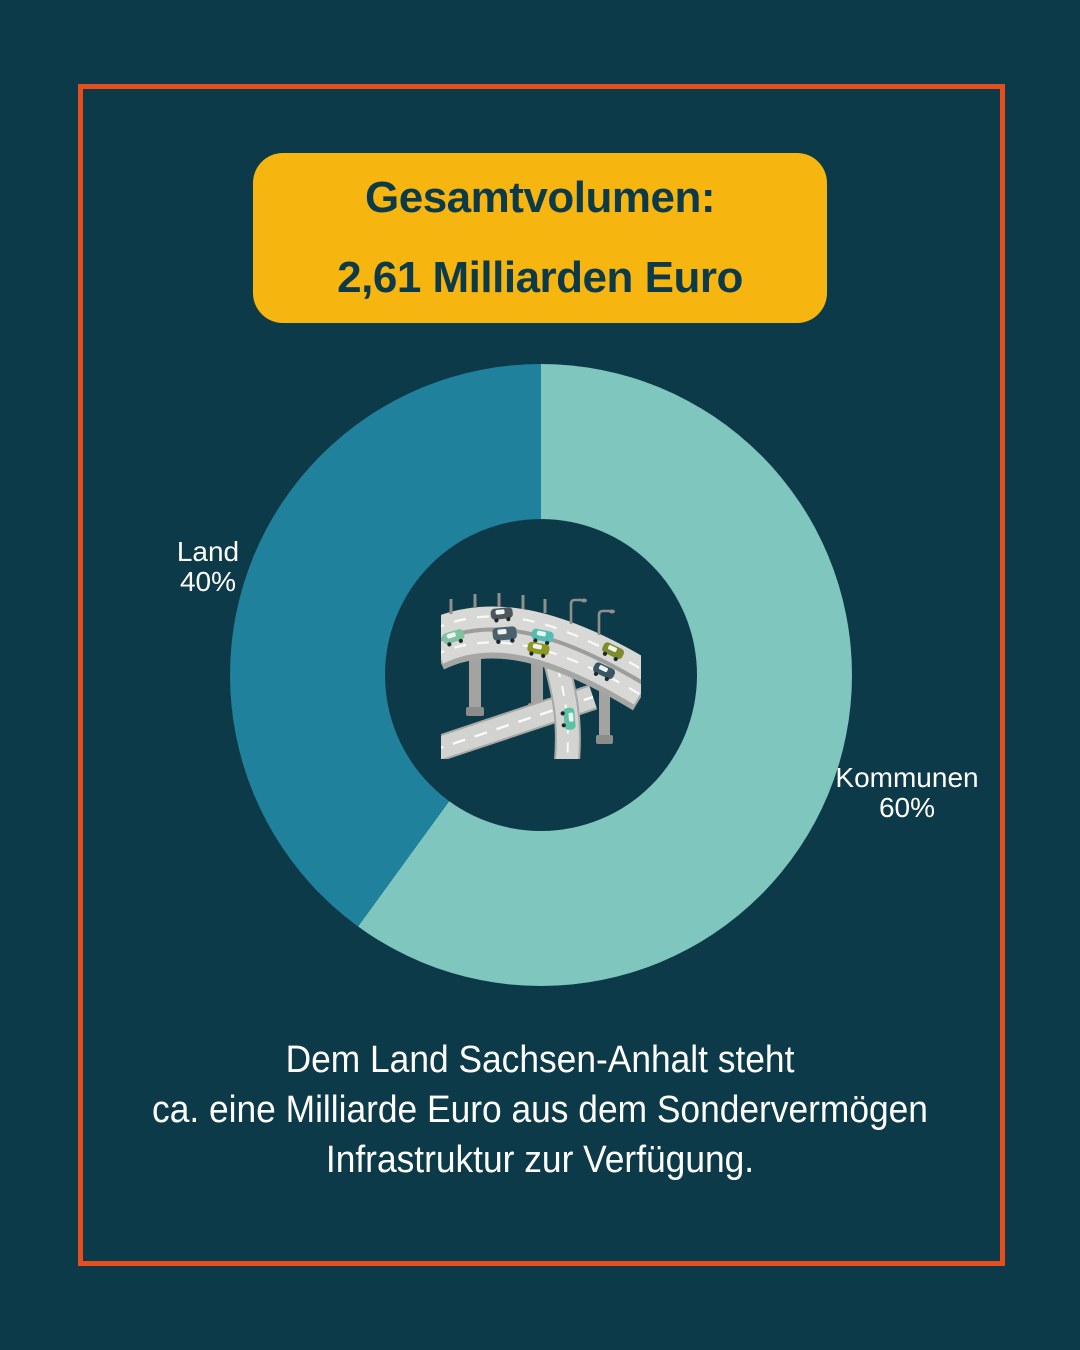  I want to click on guardrail-posts, so click(498, 603).